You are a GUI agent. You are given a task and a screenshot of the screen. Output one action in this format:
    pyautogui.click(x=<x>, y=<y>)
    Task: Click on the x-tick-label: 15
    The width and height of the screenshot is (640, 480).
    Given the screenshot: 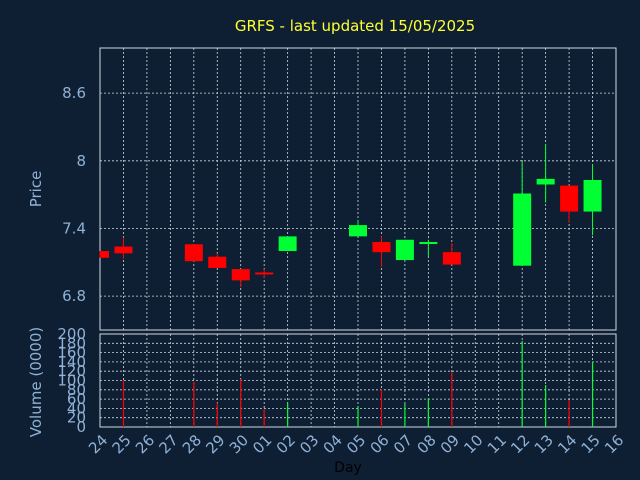 What is the action you would take?
    pyautogui.click(x=591, y=444)
    